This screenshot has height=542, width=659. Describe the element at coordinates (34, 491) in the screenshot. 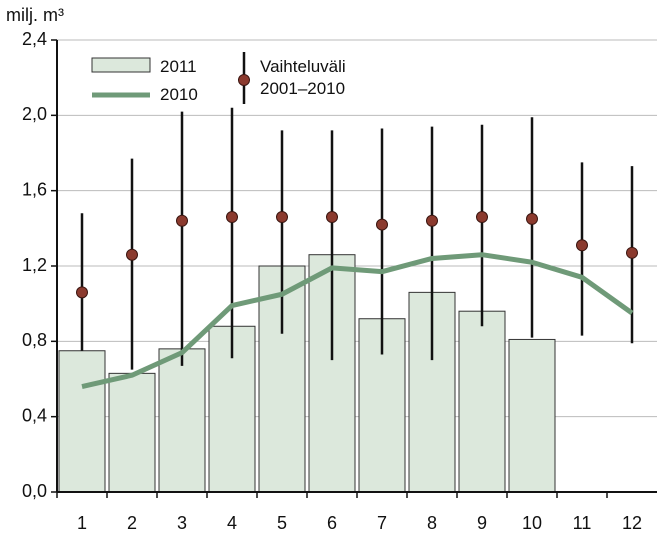

I see `y-tick-label: 0,0` at that location.